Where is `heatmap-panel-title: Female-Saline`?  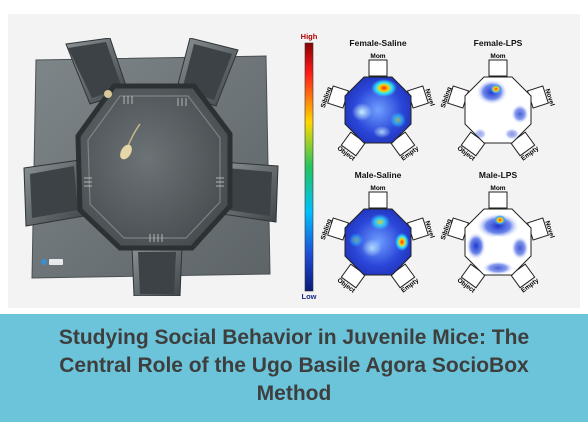 heatmap-panel-title: Female-Saline is located at coordinates (377, 43).